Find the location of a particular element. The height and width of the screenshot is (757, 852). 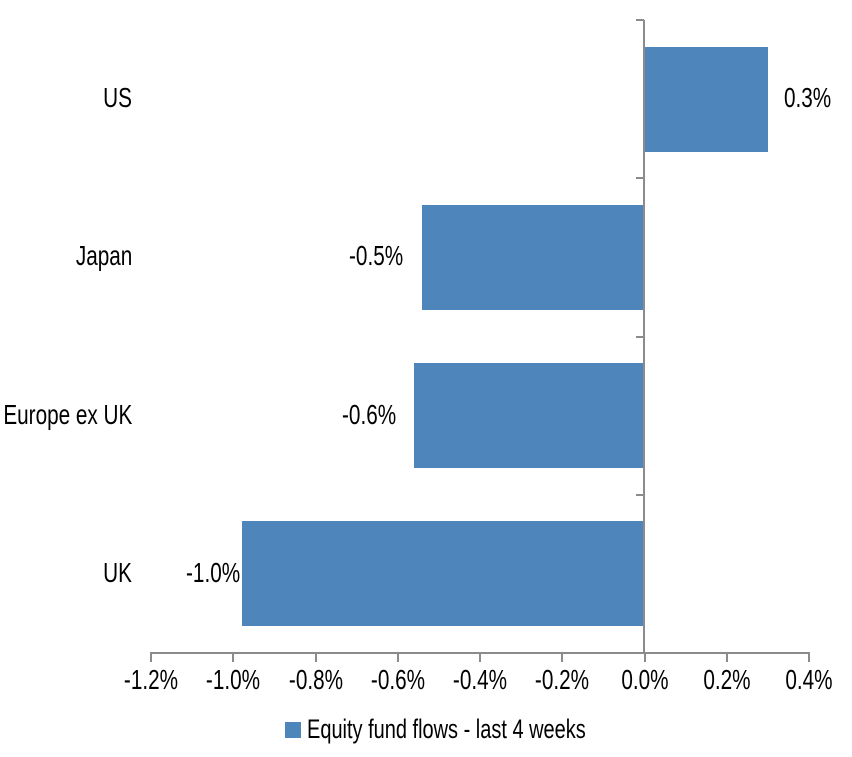

value-label: -0.6% is located at coordinates (368, 414).